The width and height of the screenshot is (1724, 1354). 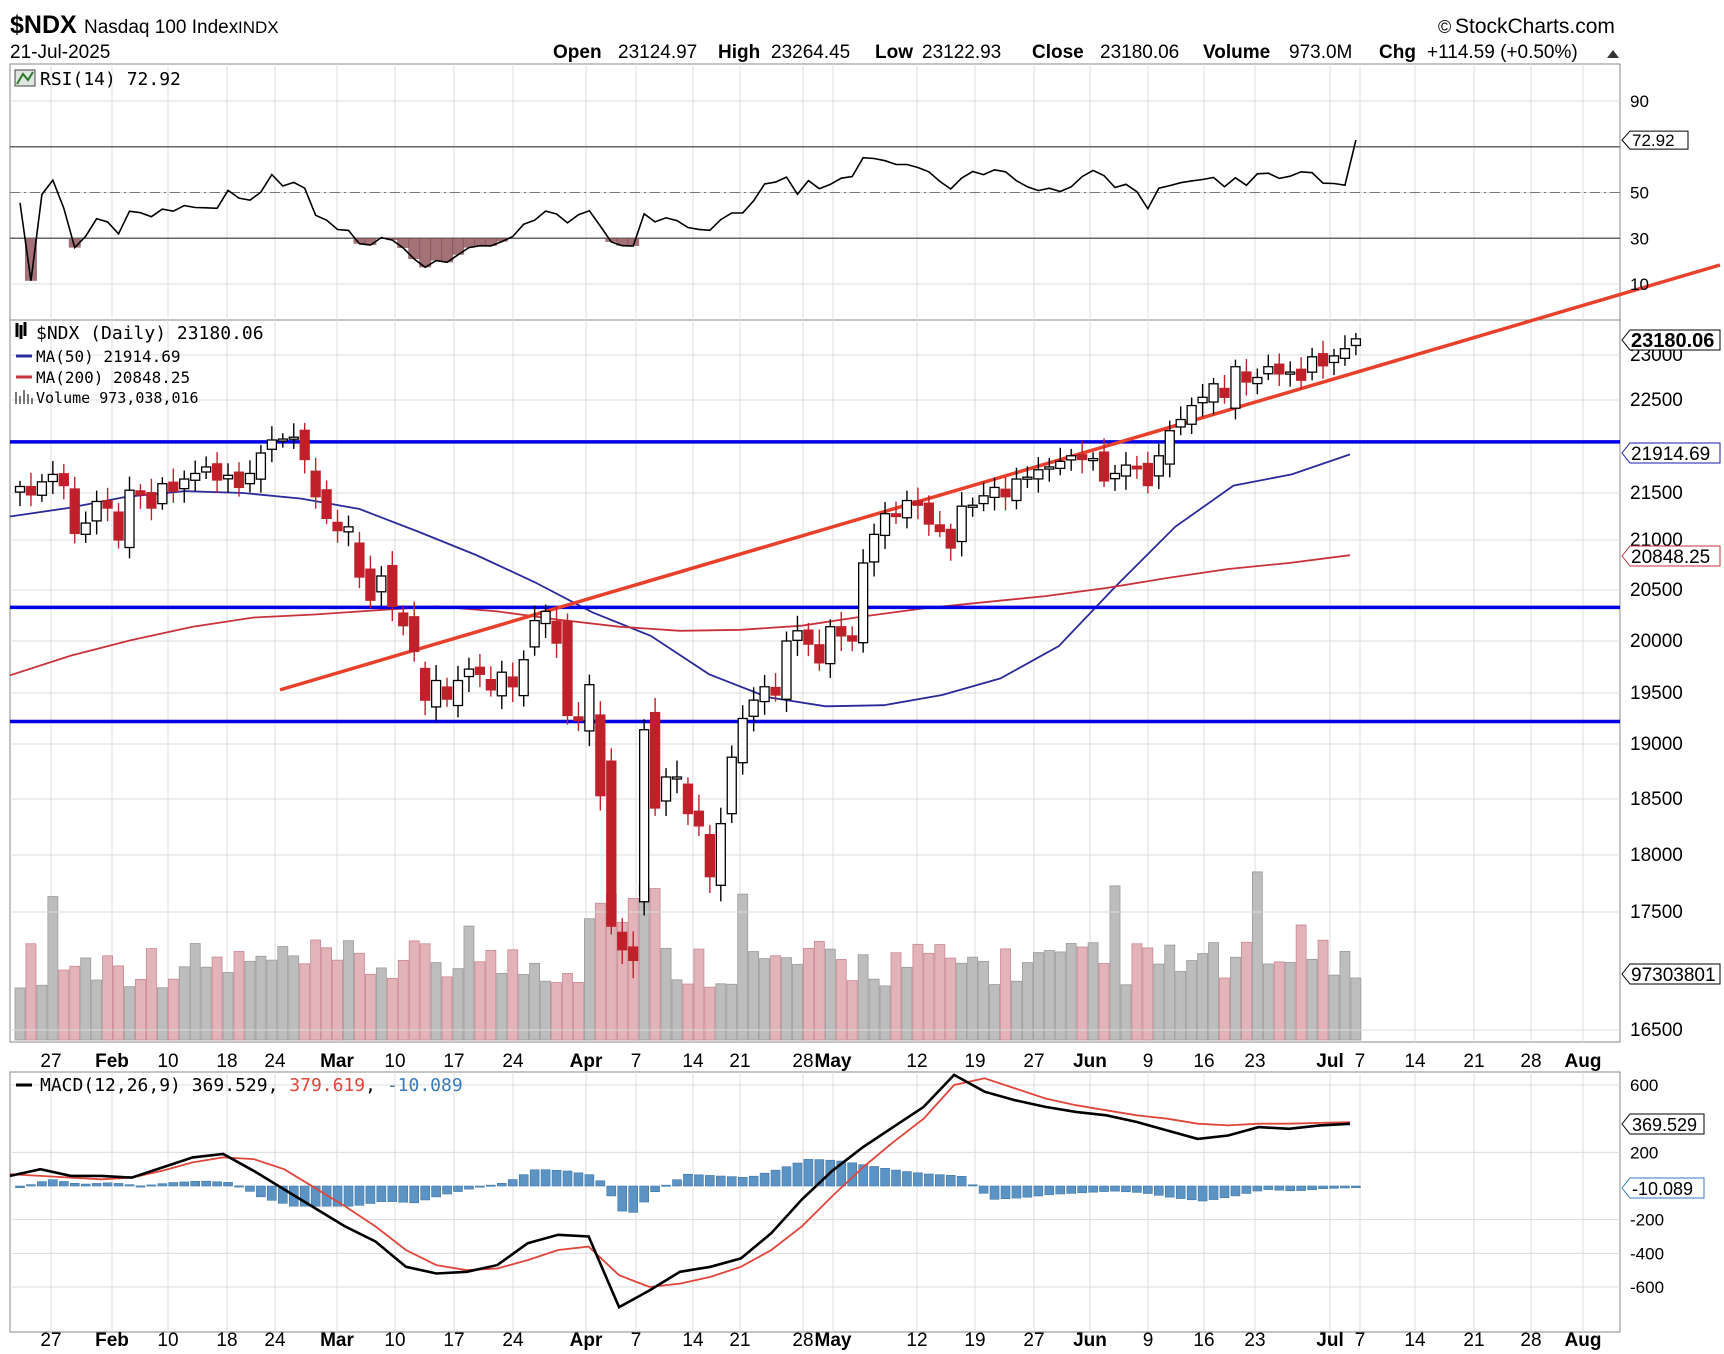 What do you see at coordinates (50, 1340) in the screenshot?
I see `x-tick-label-0-1: 27` at bounding box center [50, 1340].